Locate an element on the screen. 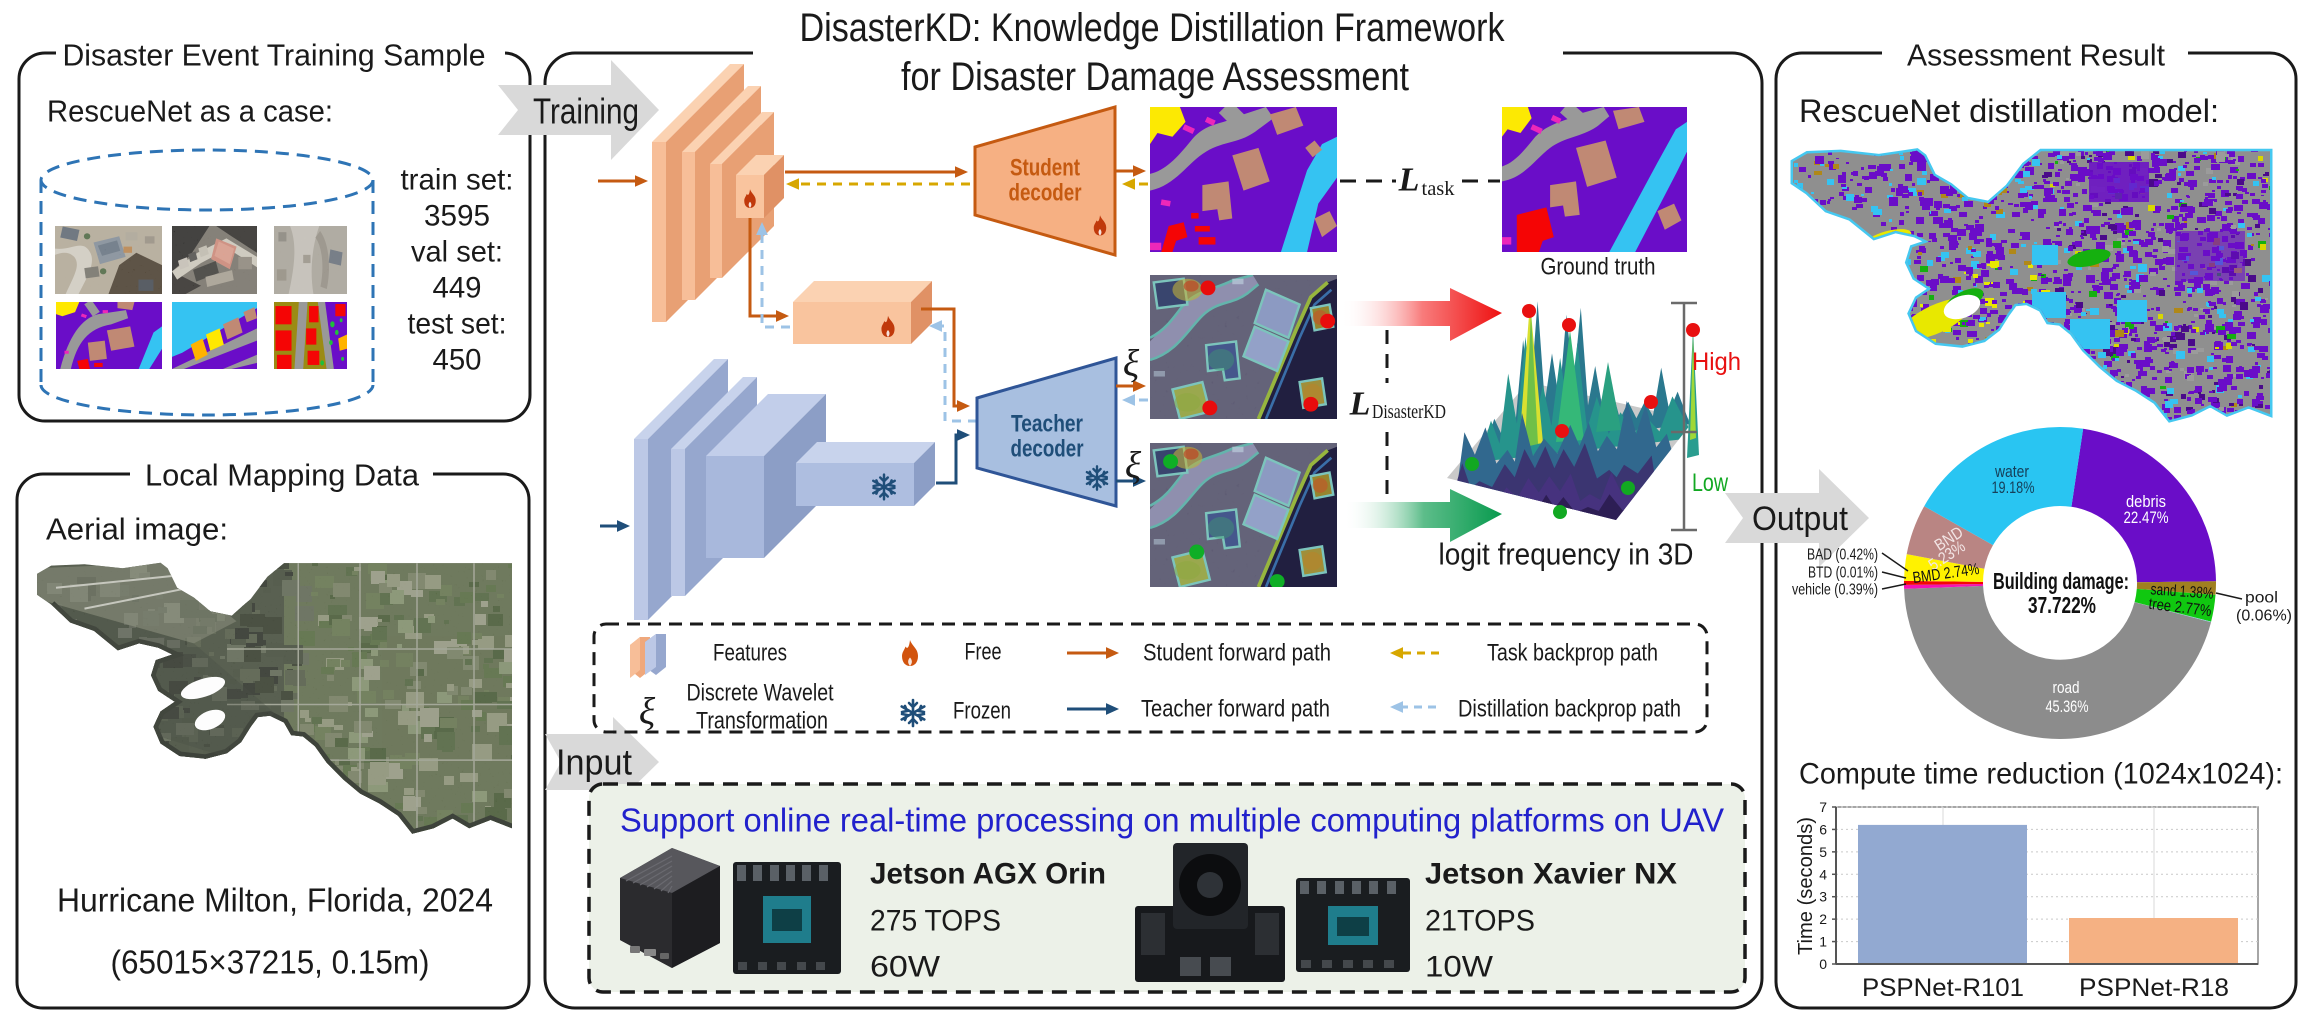 The image size is (2307, 1022). svg-text: Input is located at coordinates (594, 762).